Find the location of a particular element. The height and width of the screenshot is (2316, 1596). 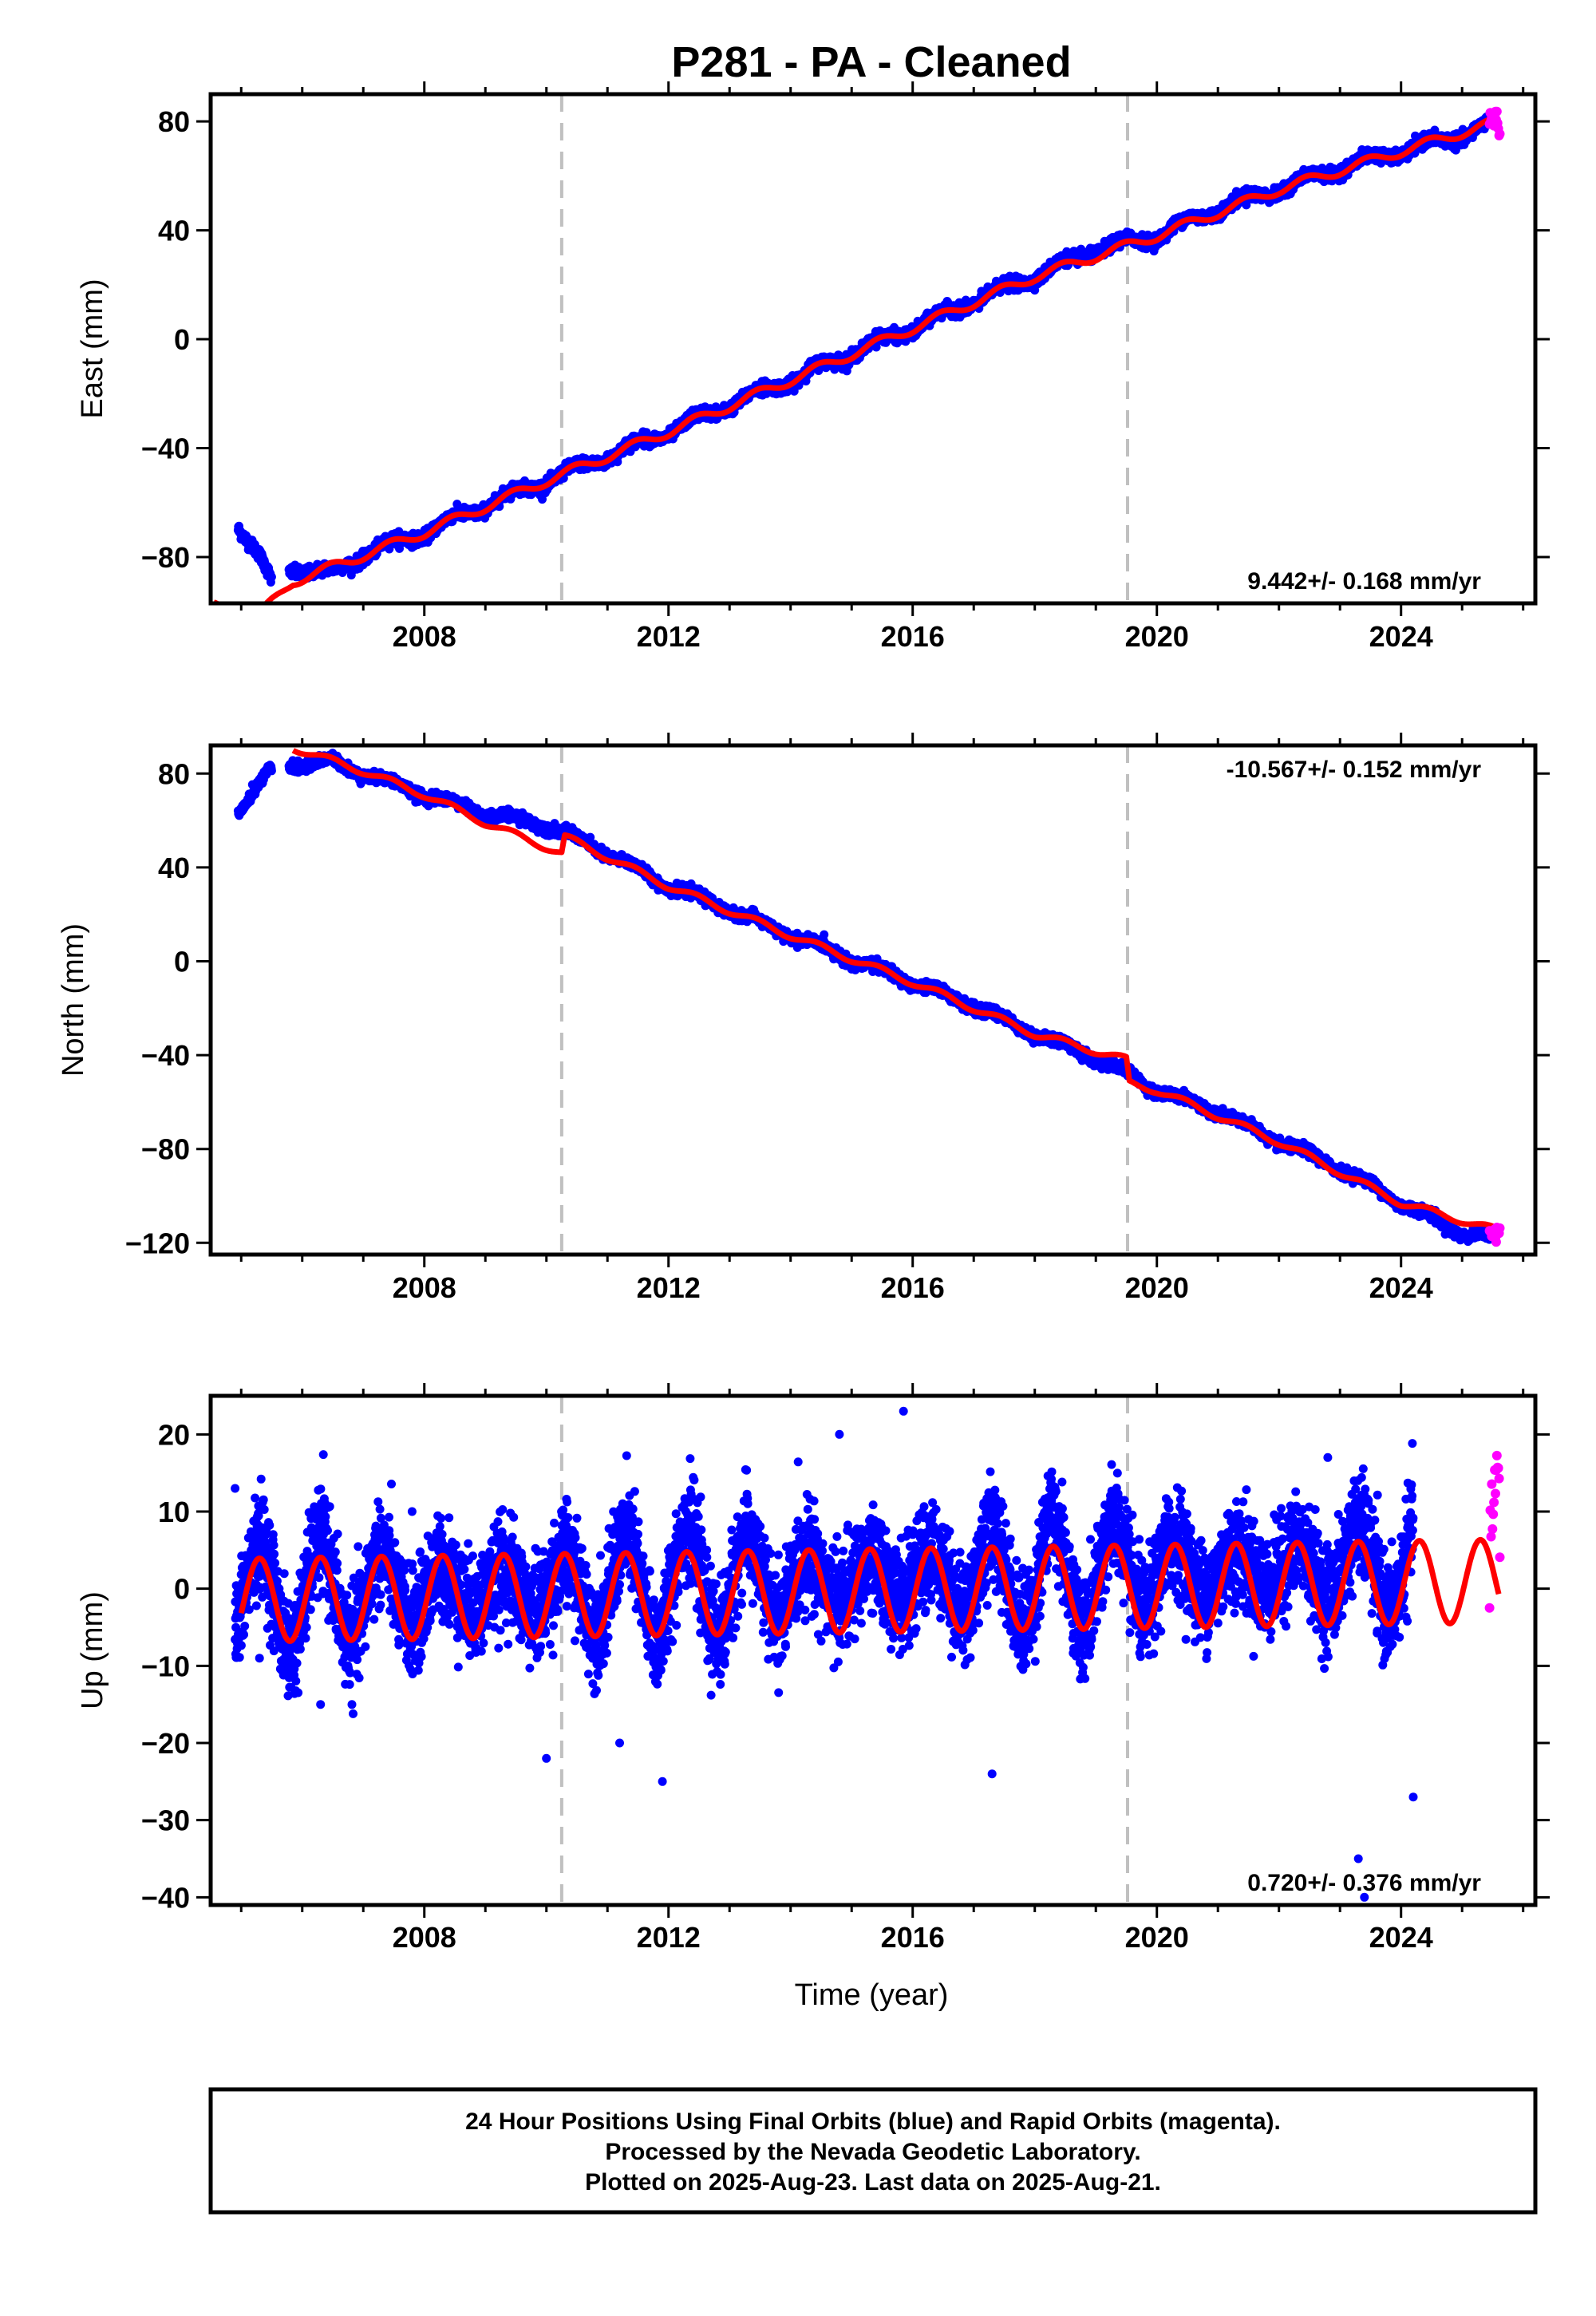

east-axis-label: East (mm) is located at coordinates (92, 348).